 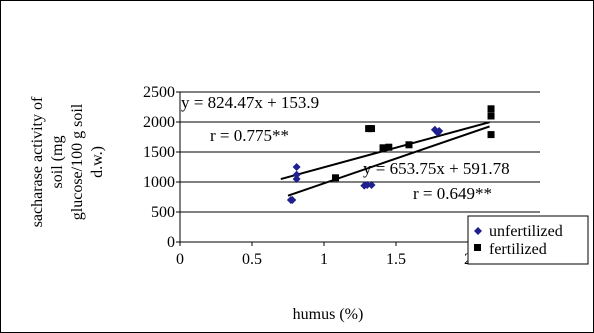 I want to click on legend: unfertilized fertilized, so click(x=528, y=240).